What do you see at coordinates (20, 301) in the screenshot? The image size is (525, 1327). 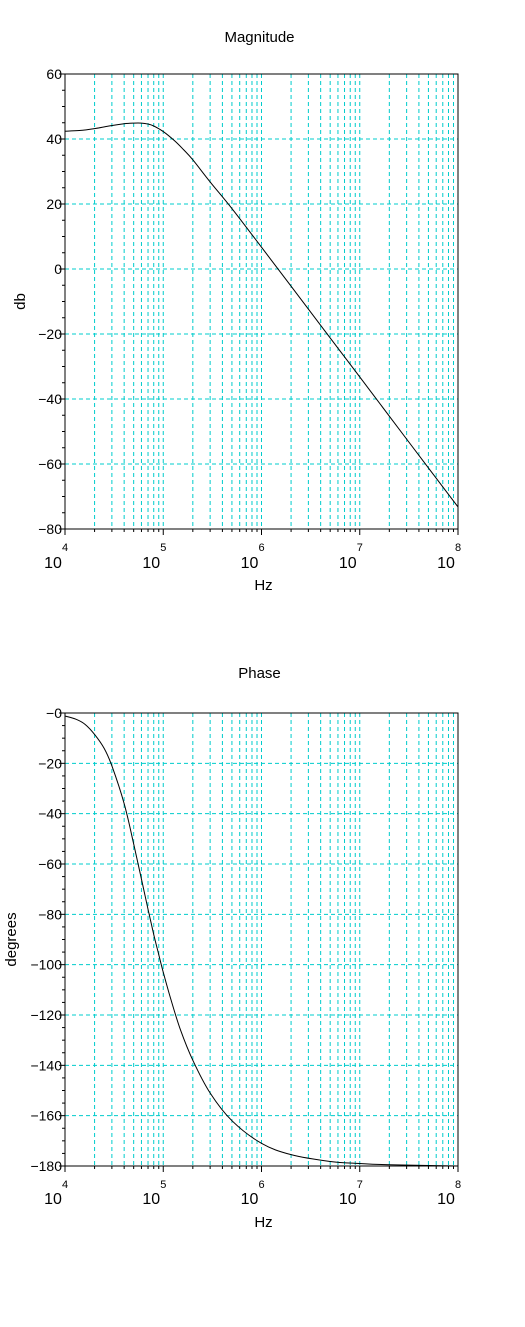 I see `y-axis-label: db` at bounding box center [20, 301].